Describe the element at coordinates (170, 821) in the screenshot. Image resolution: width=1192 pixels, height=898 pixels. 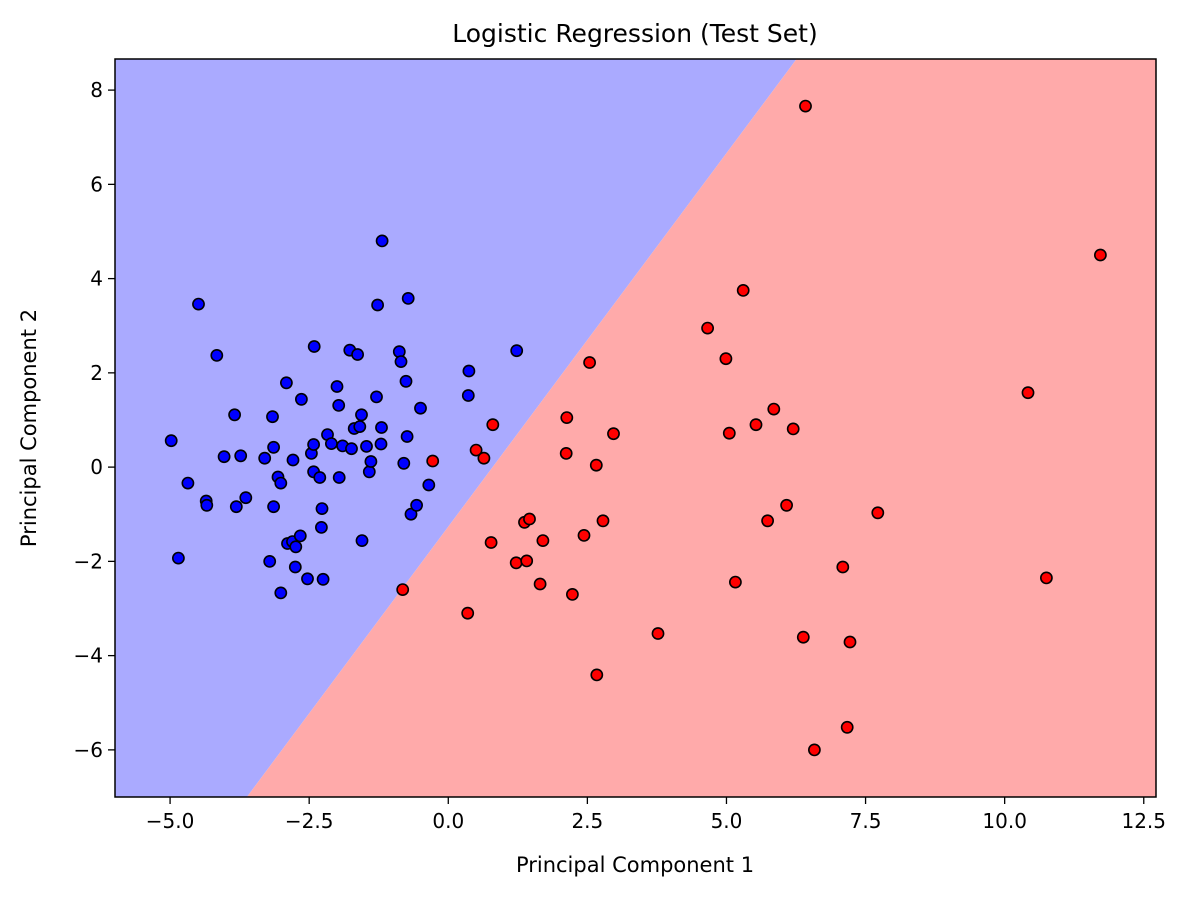
I see `x-tick-label: −5.0` at that location.